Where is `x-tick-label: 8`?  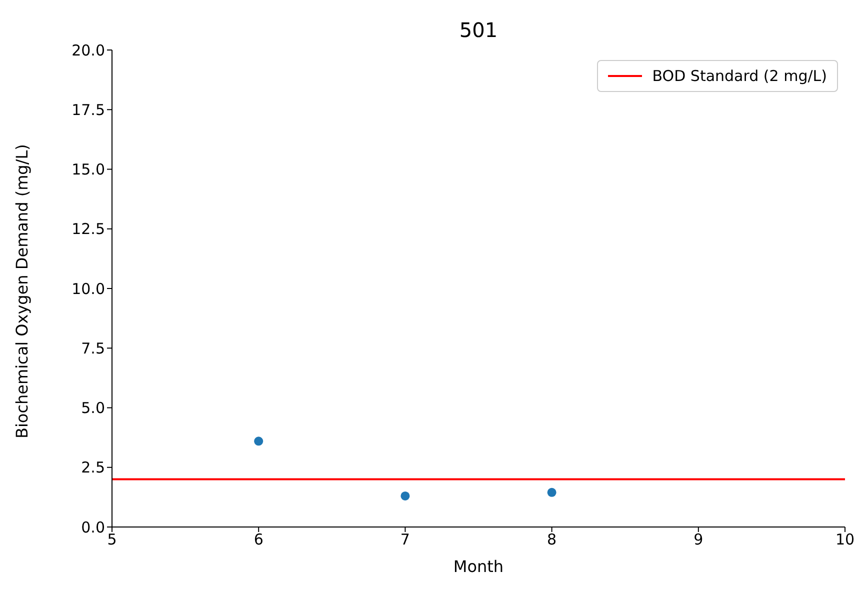
x-tick-label: 8 is located at coordinates (552, 539).